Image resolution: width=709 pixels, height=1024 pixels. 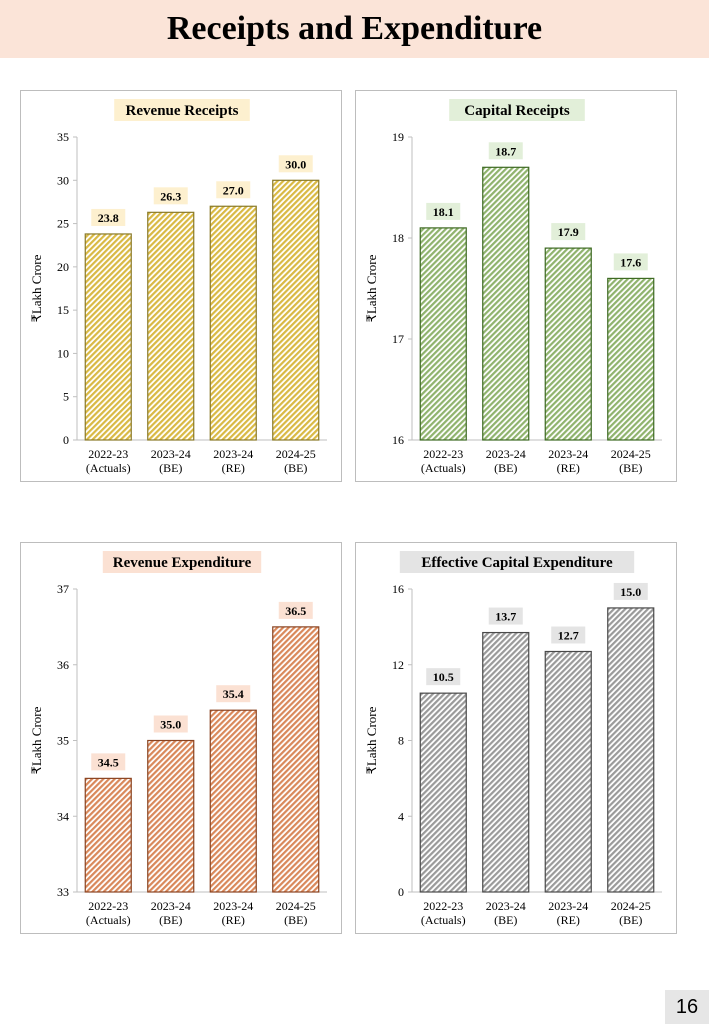 I want to click on chart-title: Effective Capital Expenditure, so click(x=517, y=563).